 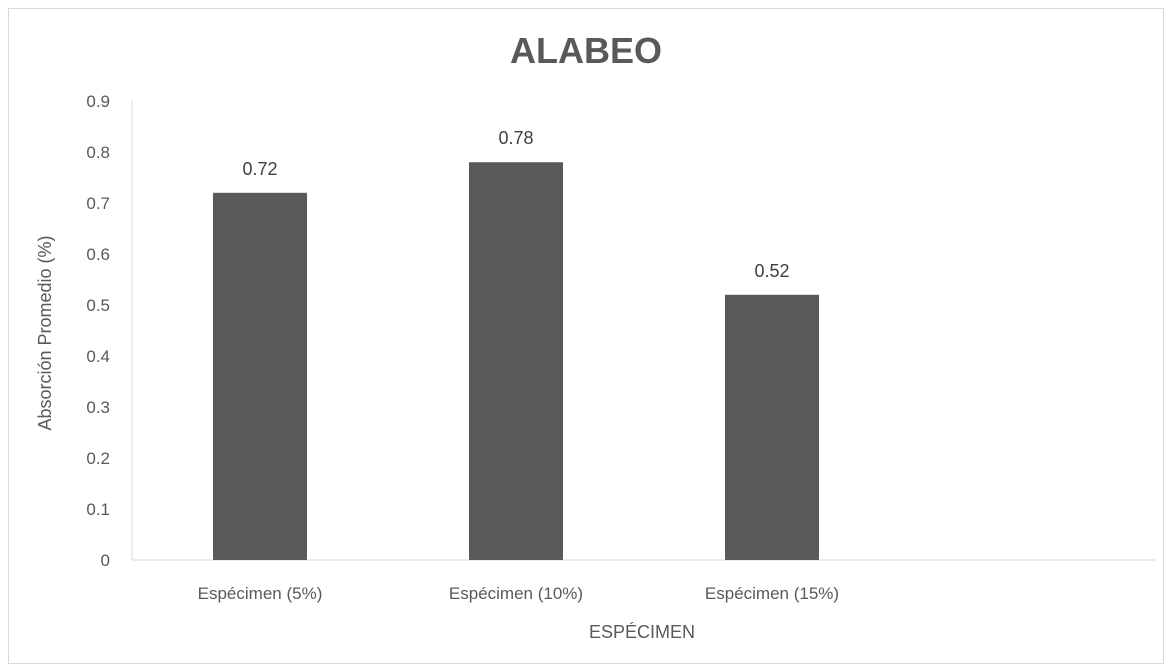 I want to click on y-tick-label: 0.2, so click(x=98, y=458).